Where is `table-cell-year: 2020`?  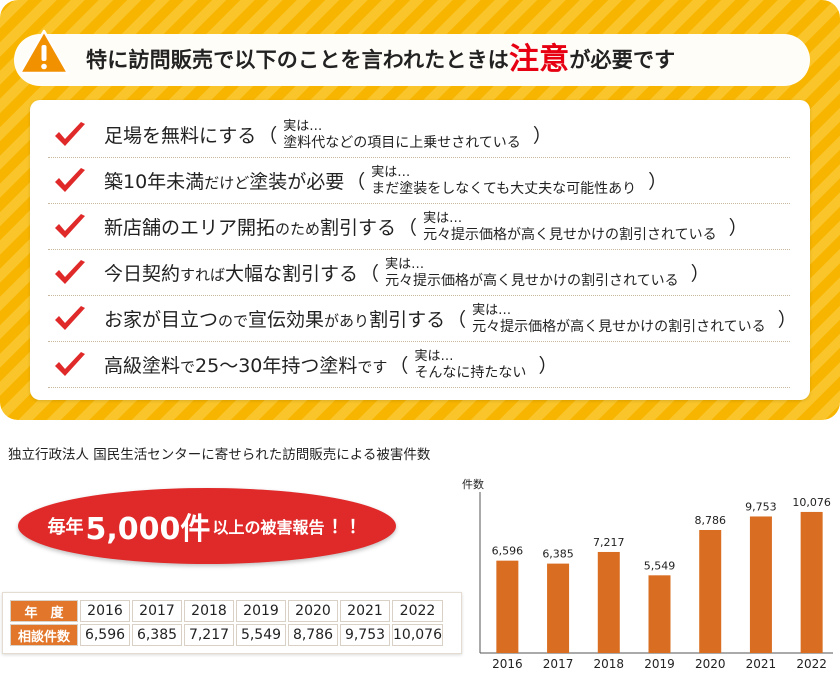 table-cell-year: 2020 is located at coordinates (313, 611).